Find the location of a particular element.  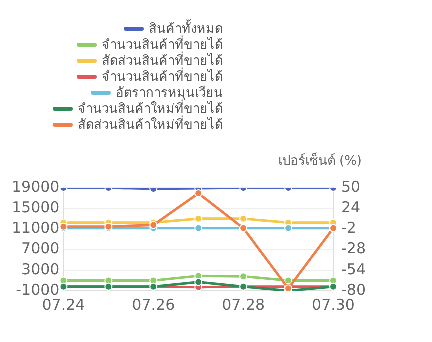

y-tick-label: 11000 is located at coordinates (36, 228).